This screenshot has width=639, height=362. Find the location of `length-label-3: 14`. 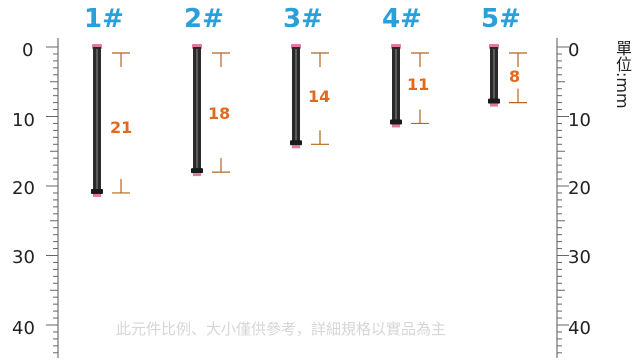

length-label-3: 14 is located at coordinates (319, 96).